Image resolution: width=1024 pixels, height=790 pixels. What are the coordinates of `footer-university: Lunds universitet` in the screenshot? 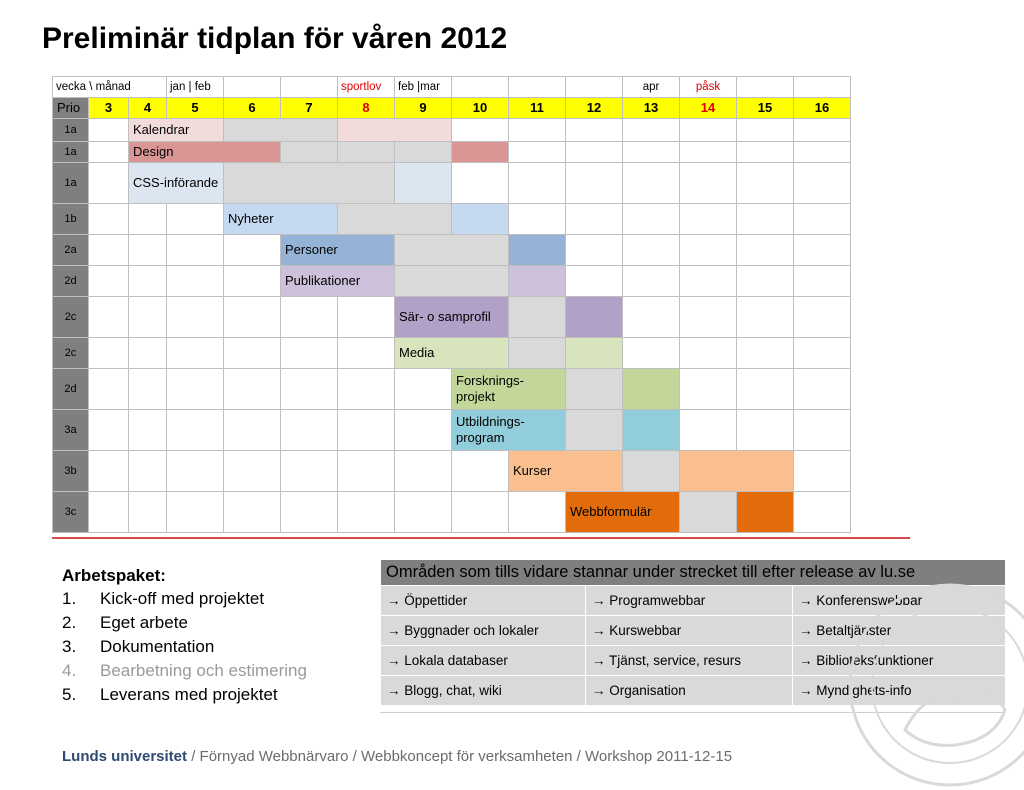 It's located at (125, 756).